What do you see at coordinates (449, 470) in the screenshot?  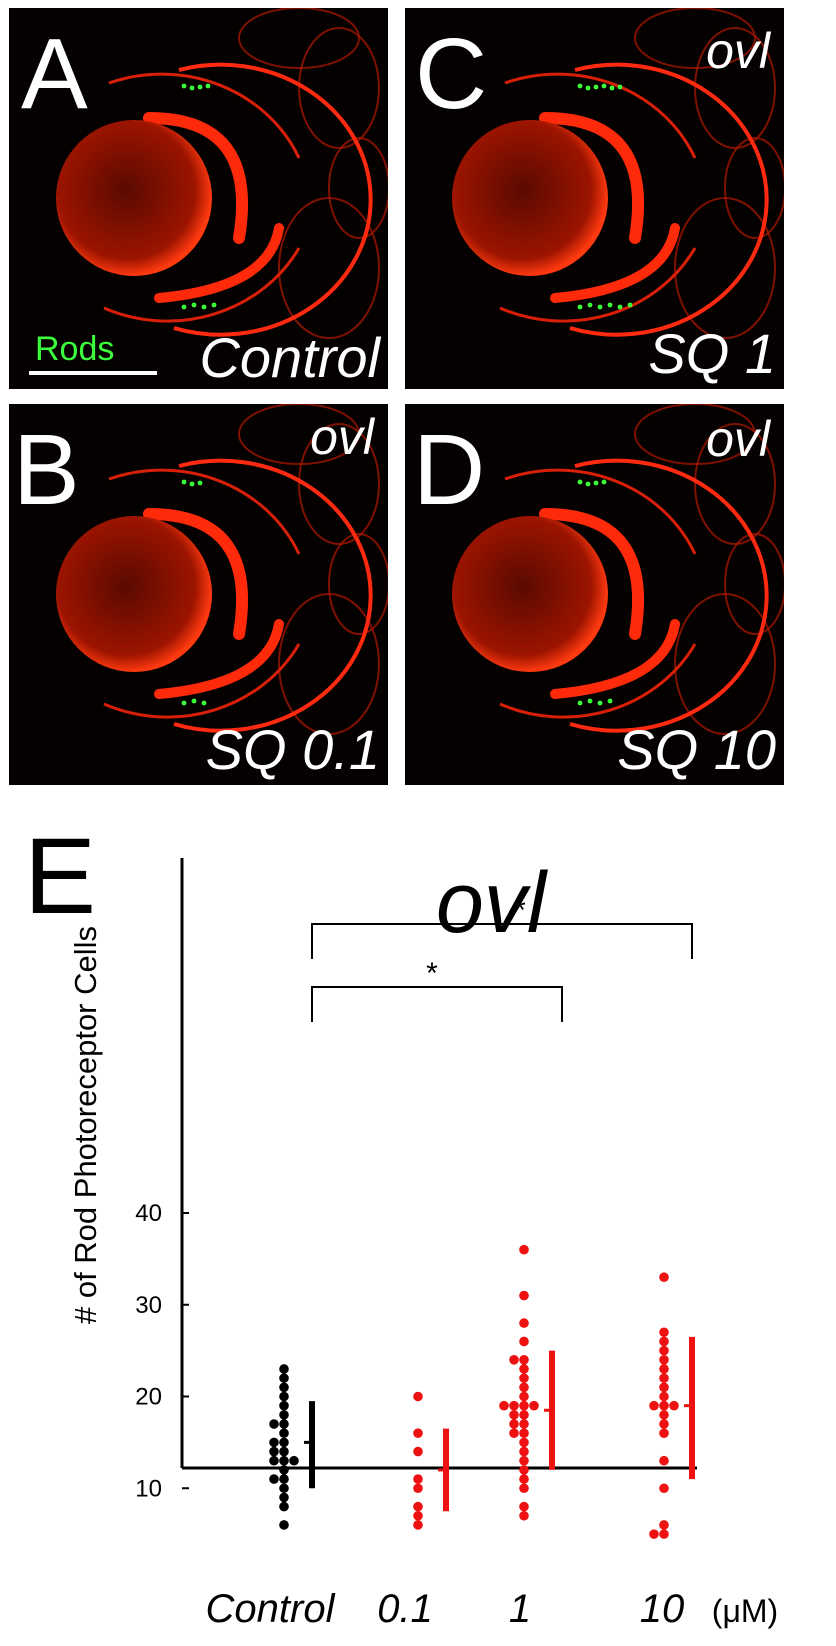 I see `panel-letter: D` at bounding box center [449, 470].